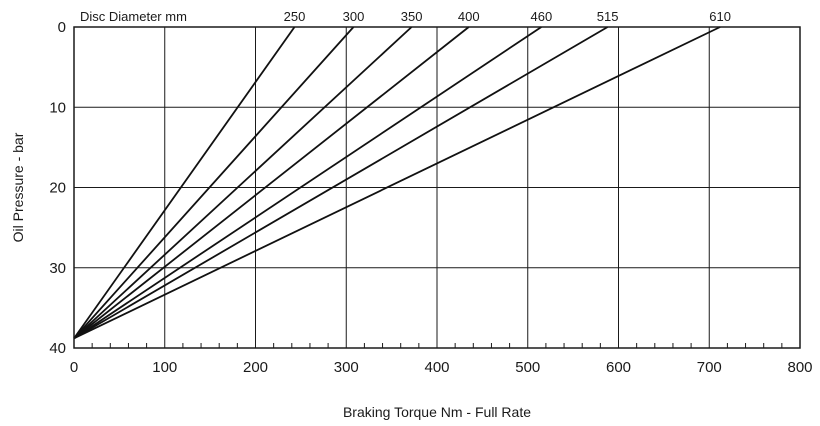 Image resolution: width=820 pixels, height=426 pixels. I want to click on series-label-250: 250, so click(295, 16).